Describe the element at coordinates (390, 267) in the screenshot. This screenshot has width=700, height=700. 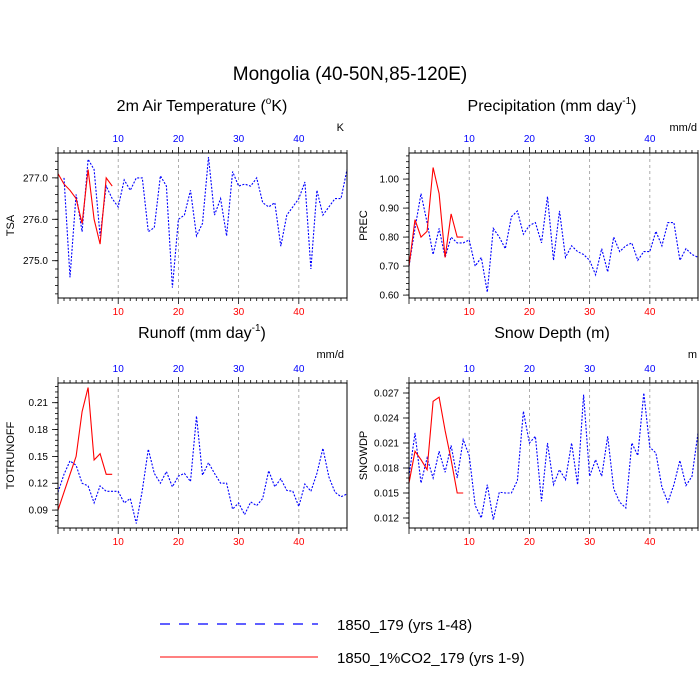
I see `y-tick-label: 0.70` at that location.